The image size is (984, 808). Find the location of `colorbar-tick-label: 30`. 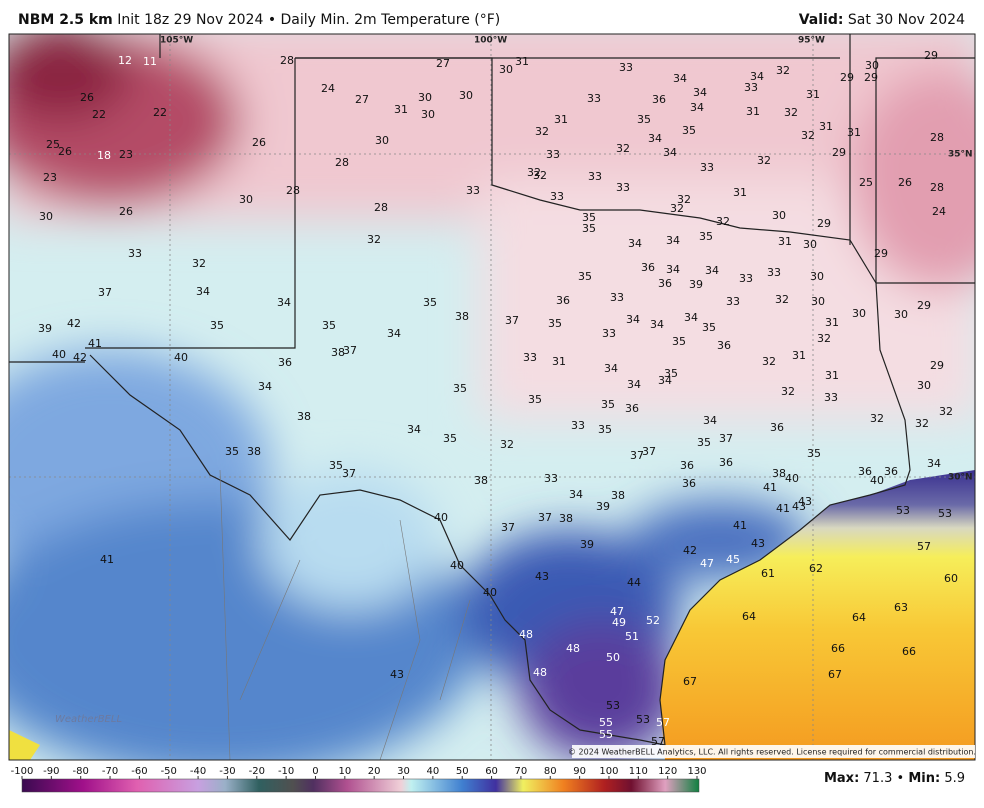

colorbar-tick-label: 30 is located at coordinates (403, 771).